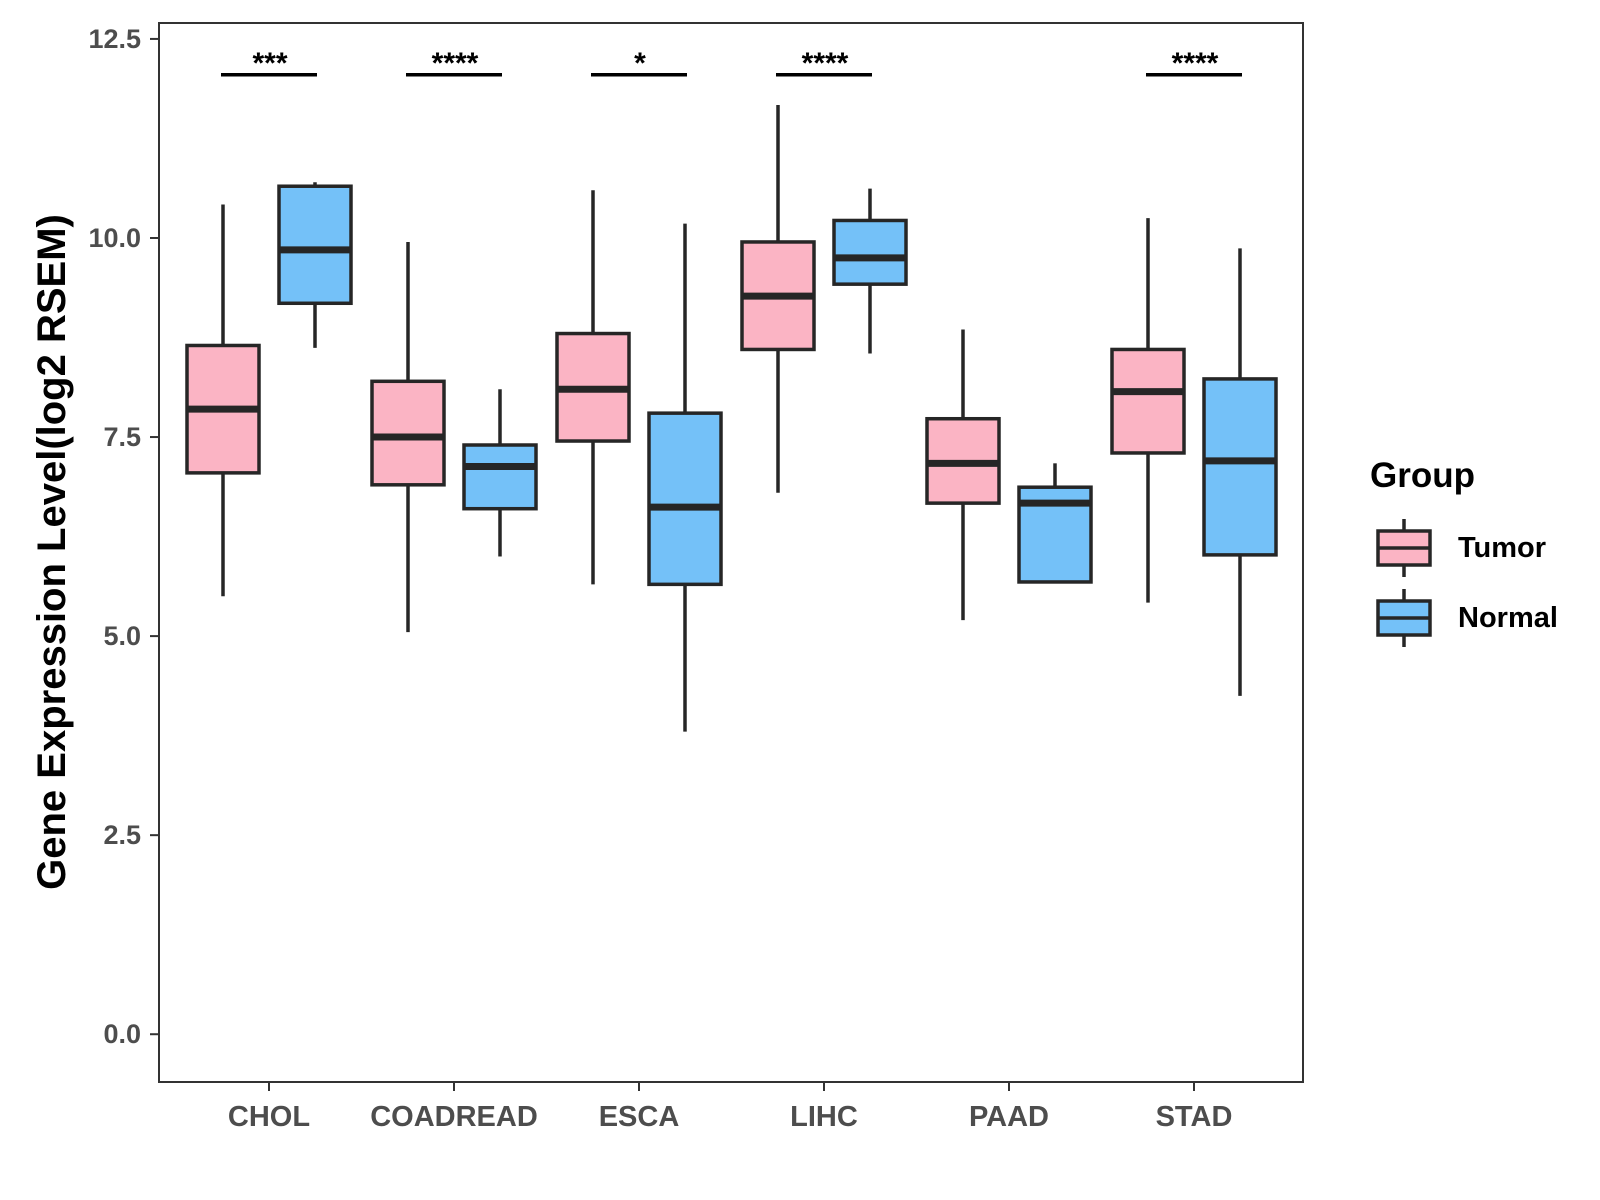  I want to click on x-tick-label-esca: ESCA, so click(639, 1117).